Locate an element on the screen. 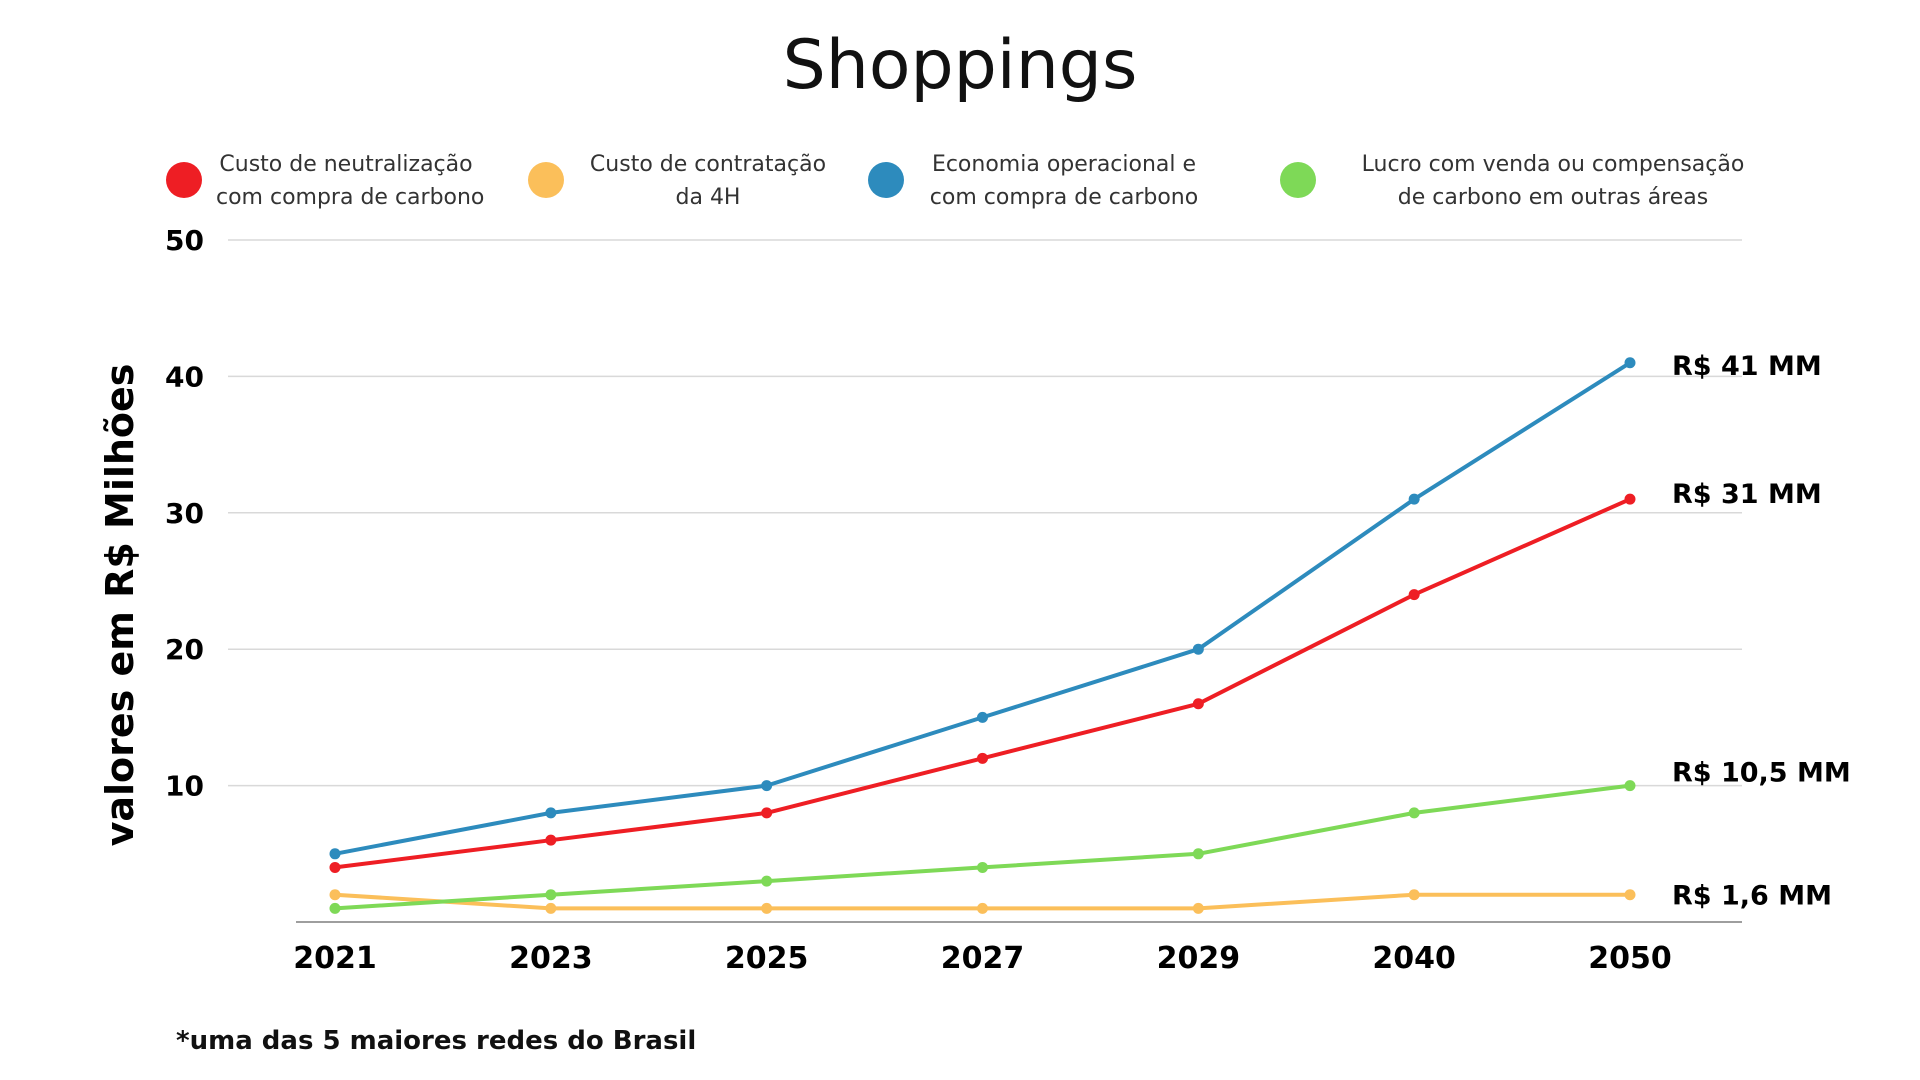  legend-label-line: Custo de contratação is located at coordinates (708, 164).